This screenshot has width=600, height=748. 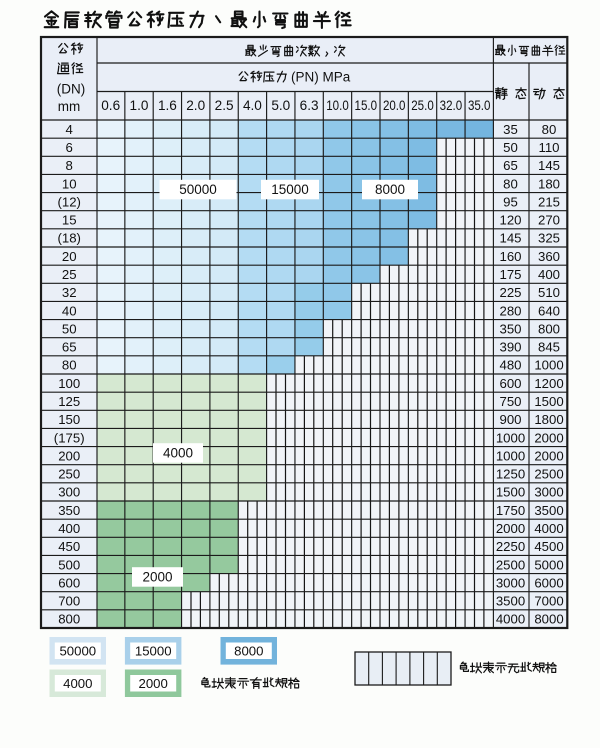 What do you see at coordinates (69, 492) in the screenshot?
I see `svg-text: 300` at bounding box center [69, 492].